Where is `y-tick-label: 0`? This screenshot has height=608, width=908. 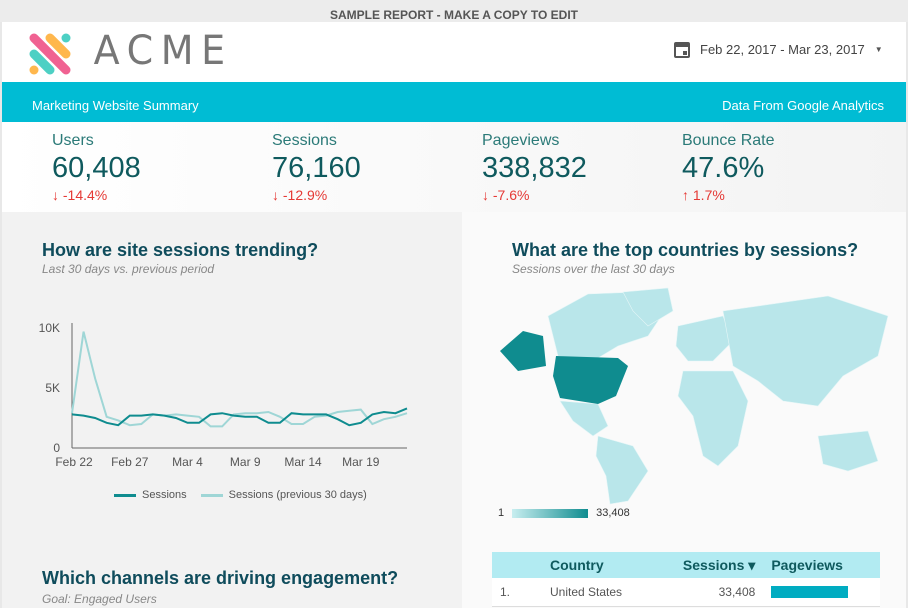 y-tick-label: 0 is located at coordinates (56, 448).